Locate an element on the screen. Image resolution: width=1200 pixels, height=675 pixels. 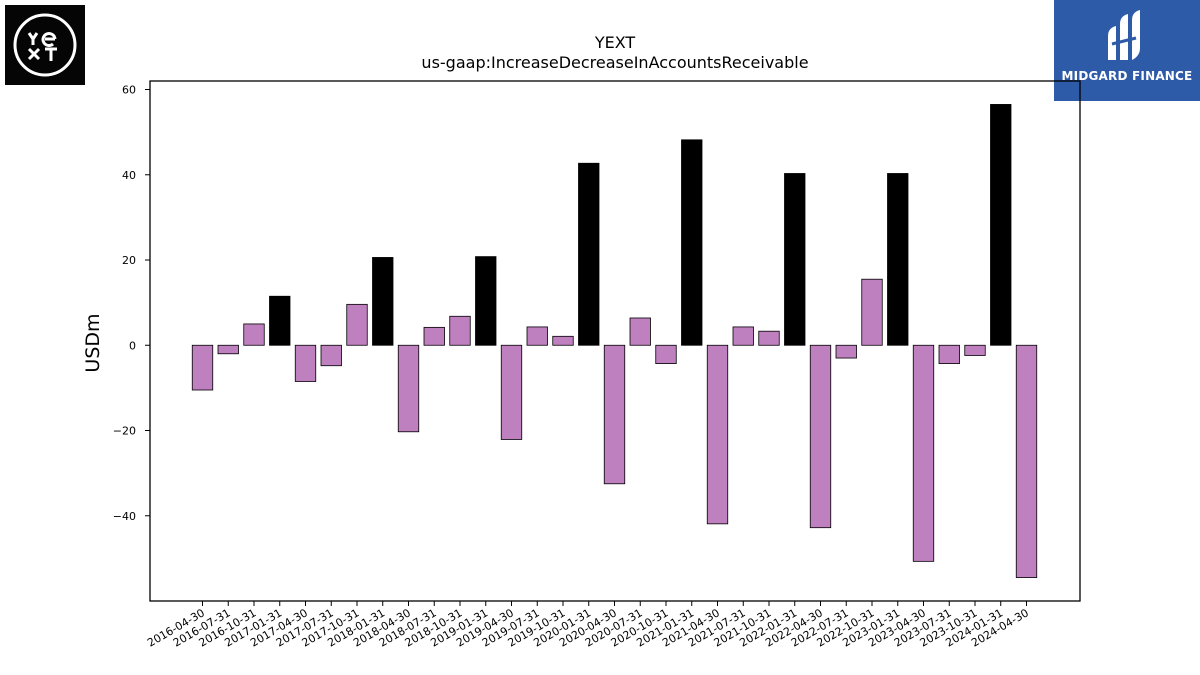
y-axis-ticks: 60 40 20 0 −20 −40 is located at coordinates (131, 303).